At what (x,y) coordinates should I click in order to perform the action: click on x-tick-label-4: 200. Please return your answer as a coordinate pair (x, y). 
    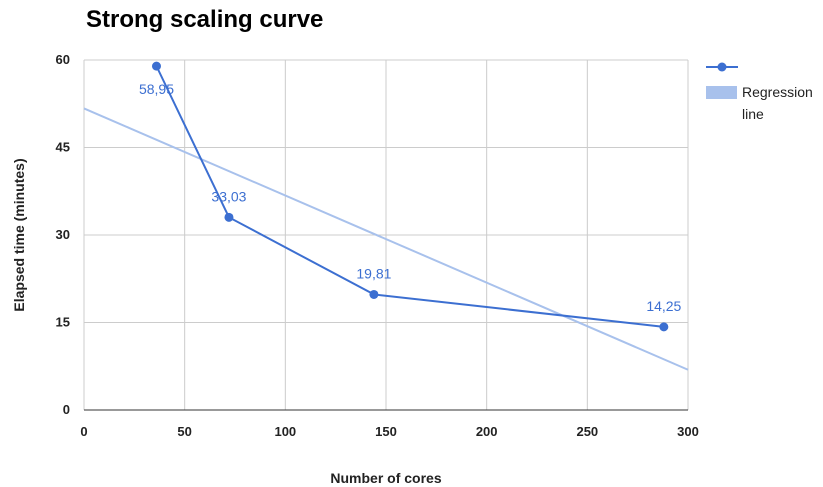
    Looking at the image, I should click on (487, 431).